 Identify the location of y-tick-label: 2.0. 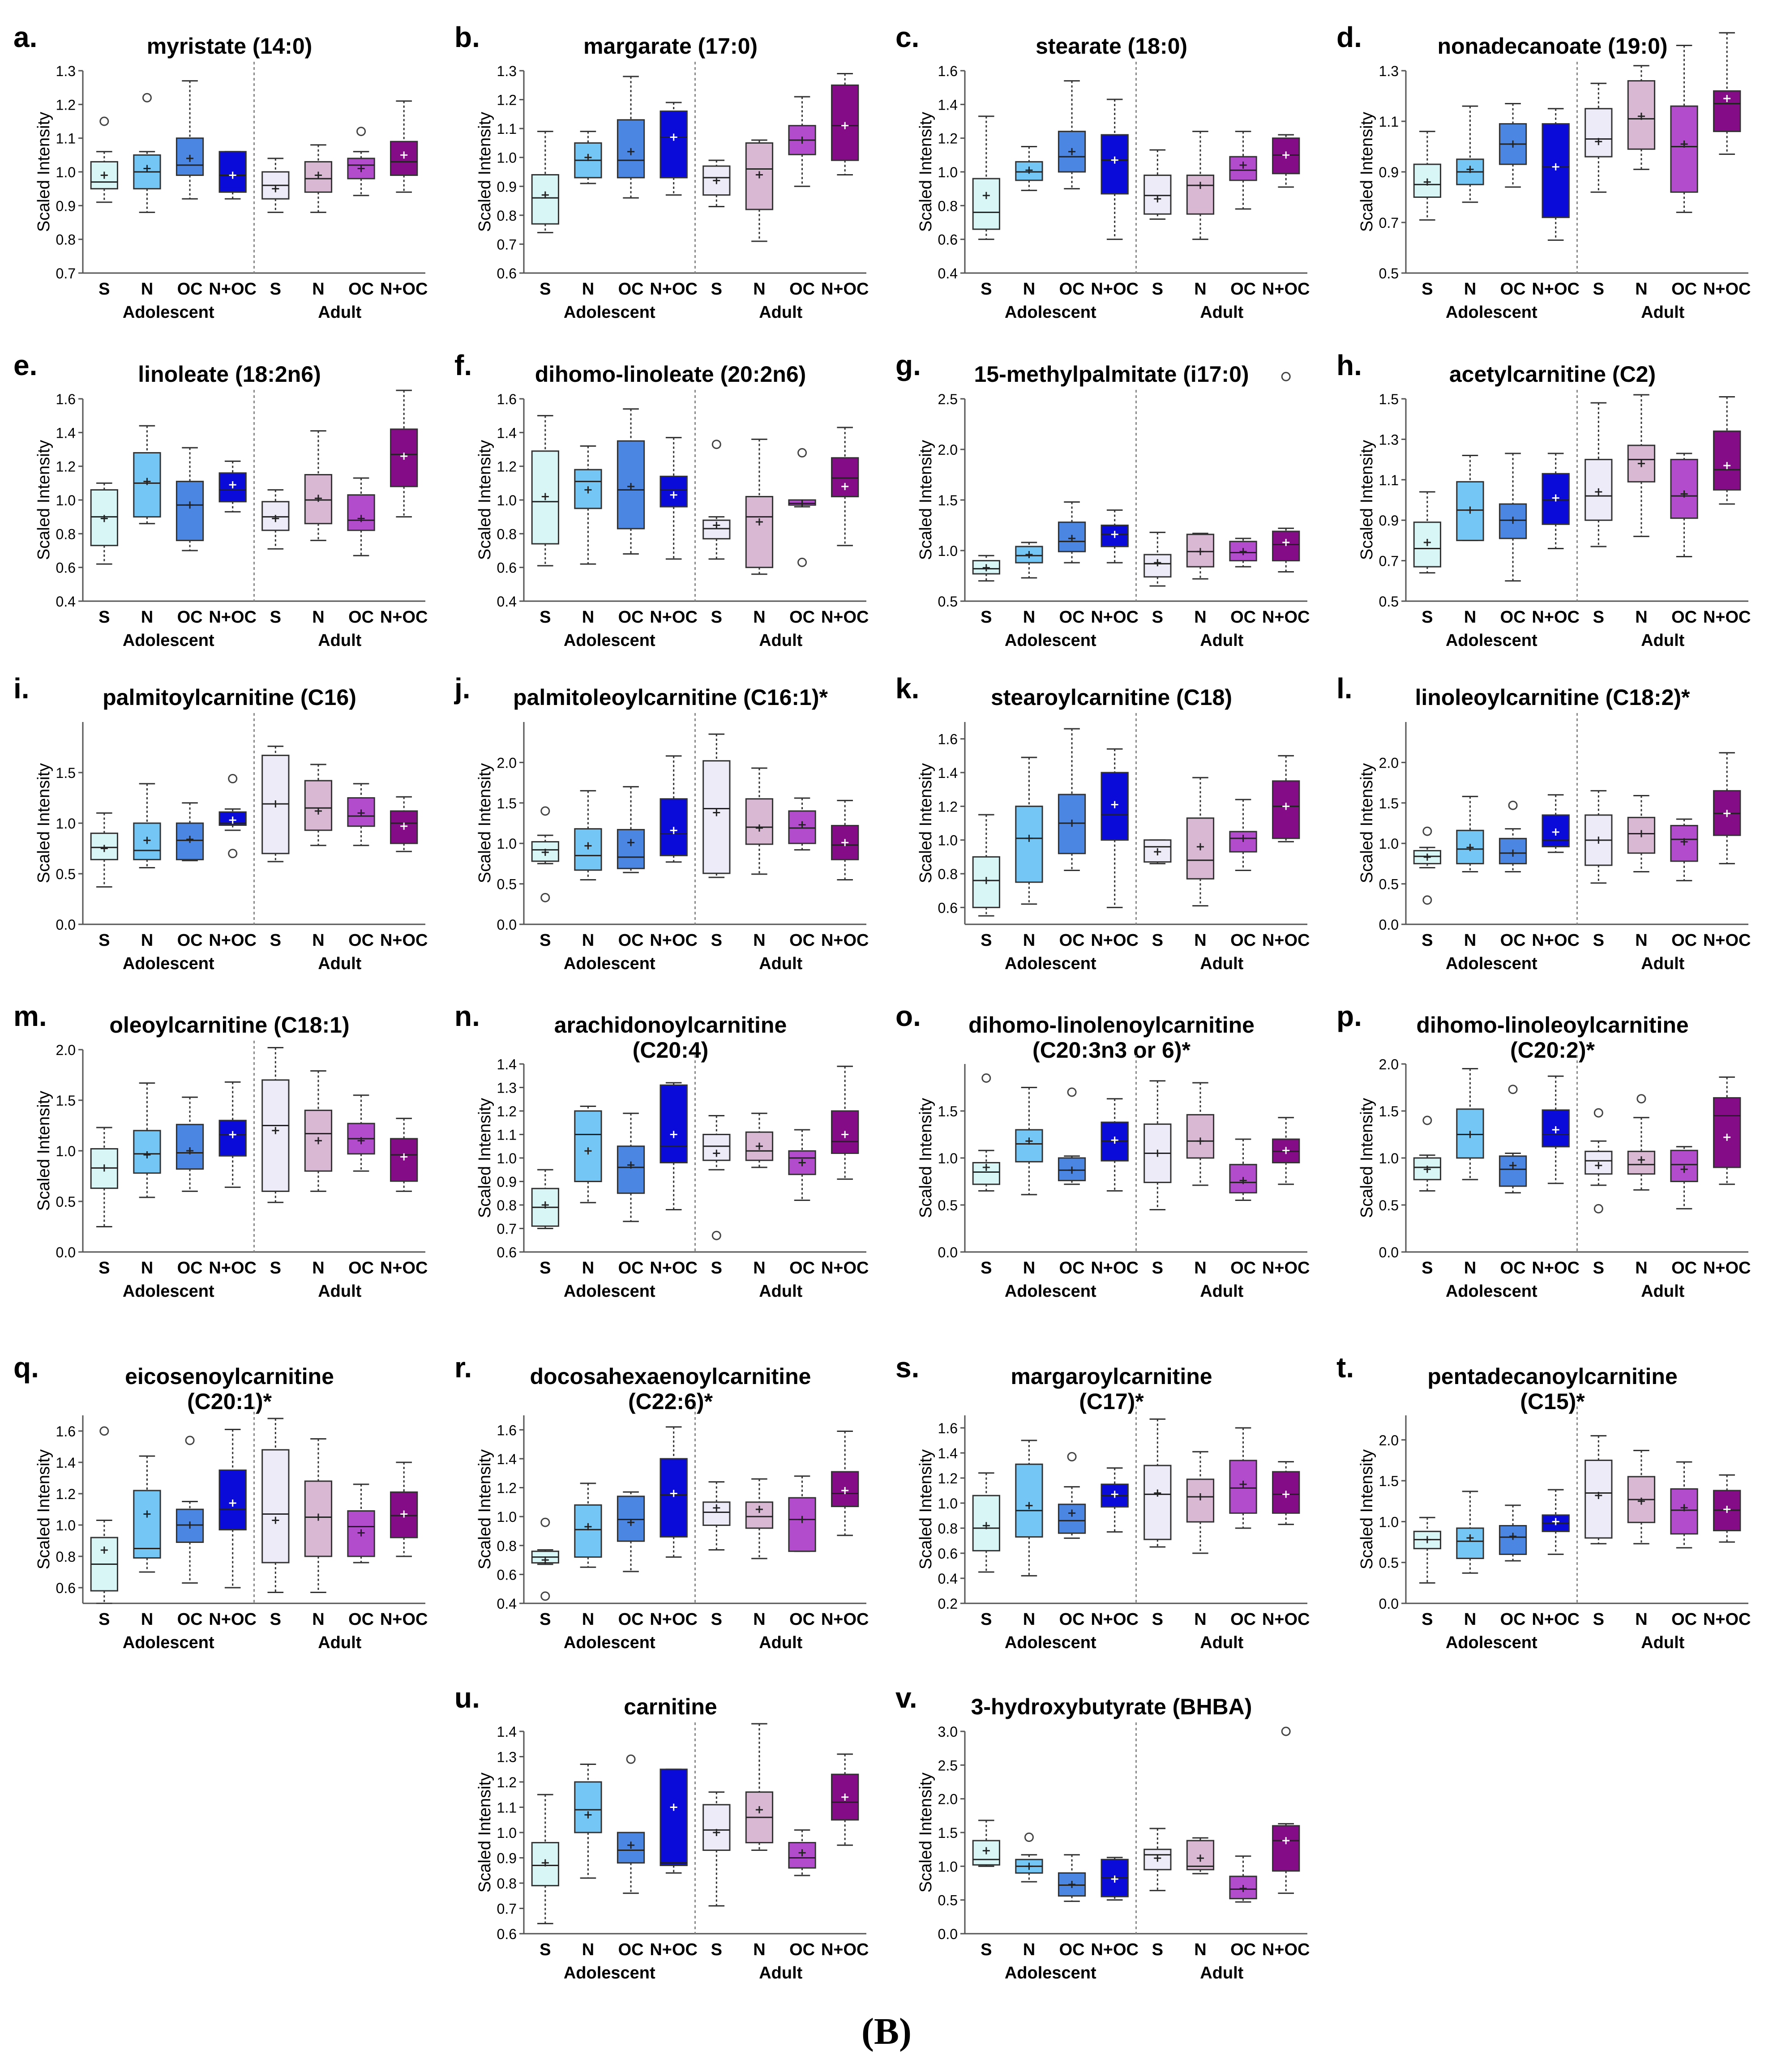
(948, 450).